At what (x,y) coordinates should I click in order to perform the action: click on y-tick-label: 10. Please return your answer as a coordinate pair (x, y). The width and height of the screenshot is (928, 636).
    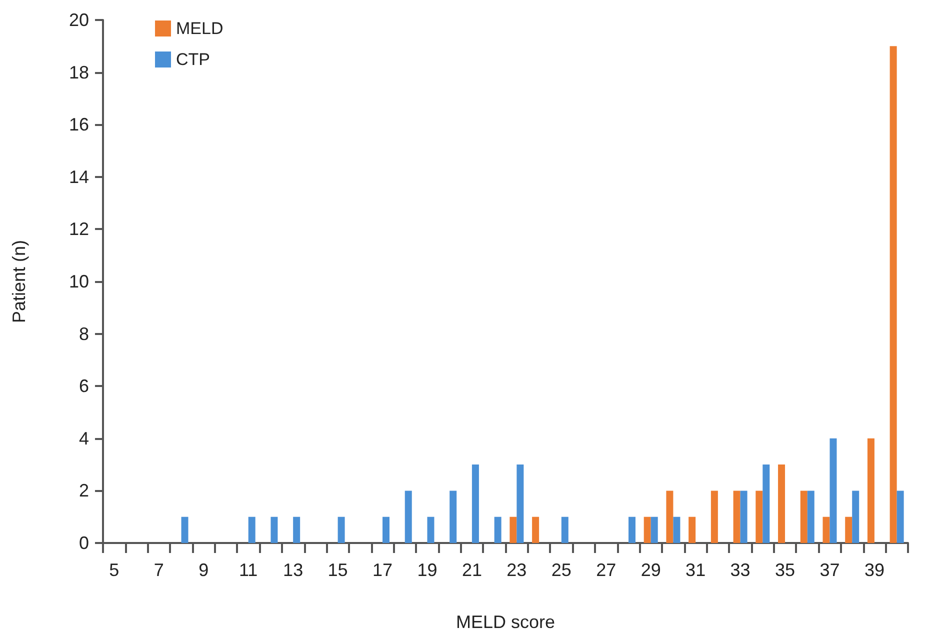
    Looking at the image, I should click on (78, 282).